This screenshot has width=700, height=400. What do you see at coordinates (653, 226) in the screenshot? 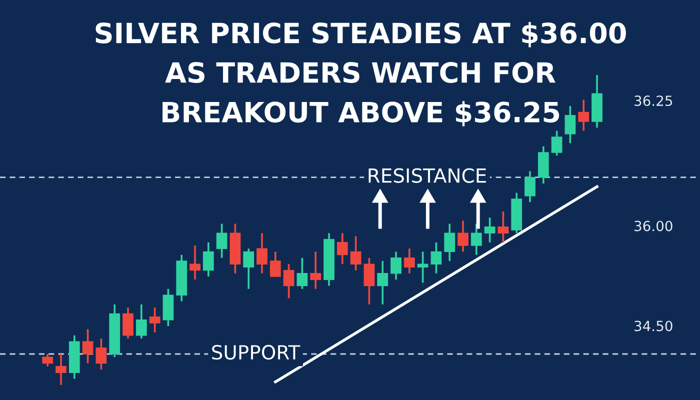
I see `text: 36.00` at bounding box center [653, 226].